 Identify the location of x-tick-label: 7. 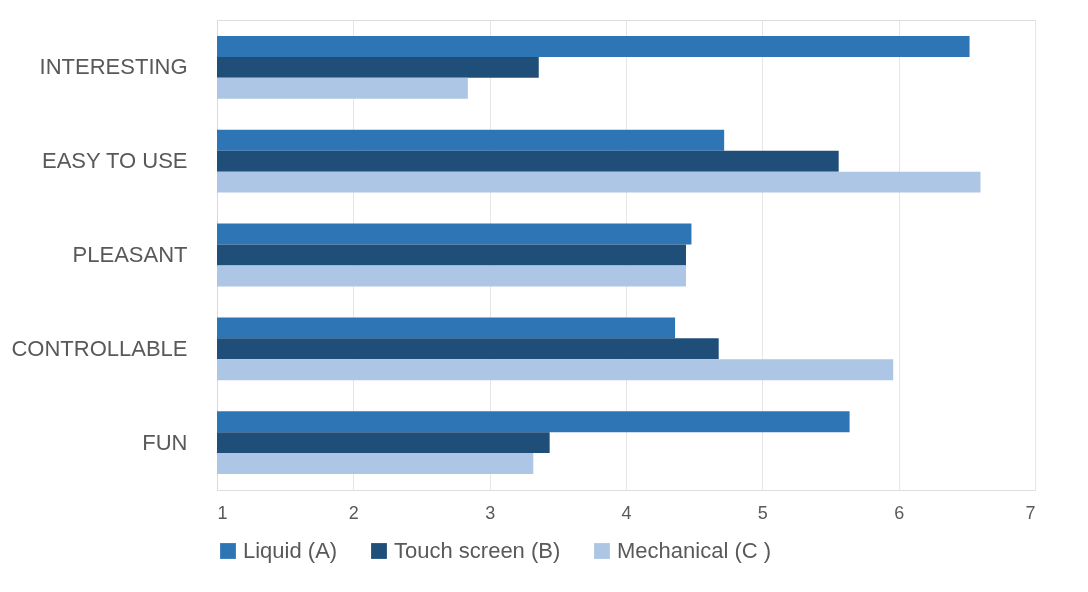
(1030, 512).